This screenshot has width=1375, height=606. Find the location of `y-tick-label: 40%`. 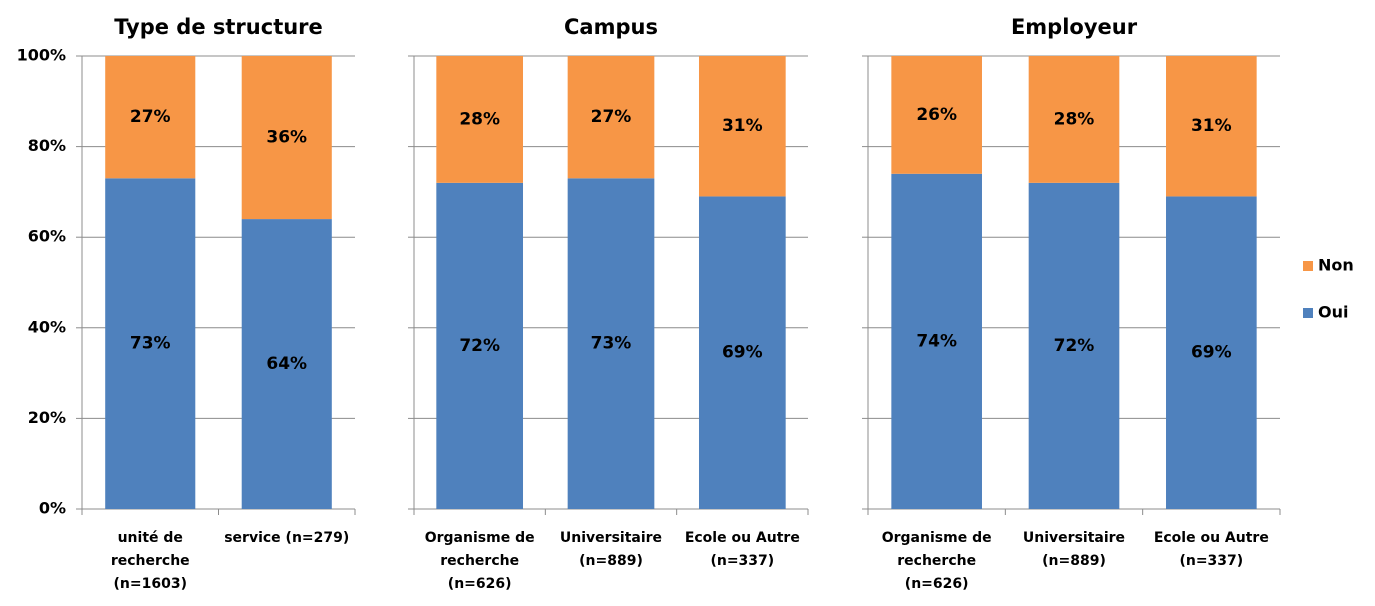

y-tick-label: 40% is located at coordinates (47, 326).